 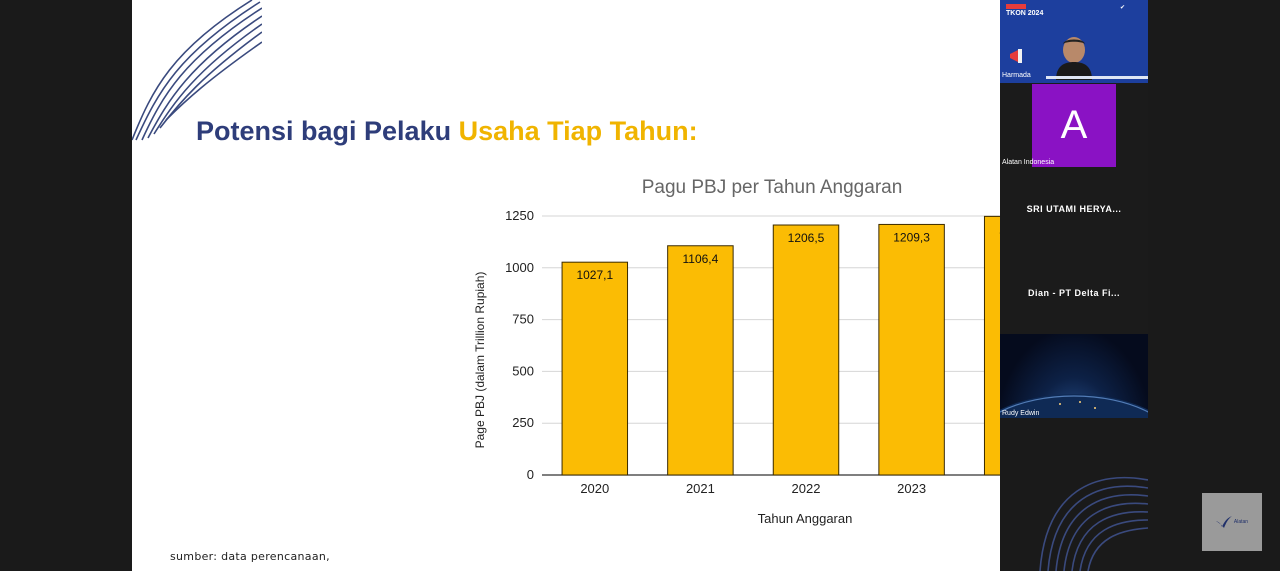 What do you see at coordinates (806, 238) in the screenshot?
I see `data-label: 1206,5` at bounding box center [806, 238].